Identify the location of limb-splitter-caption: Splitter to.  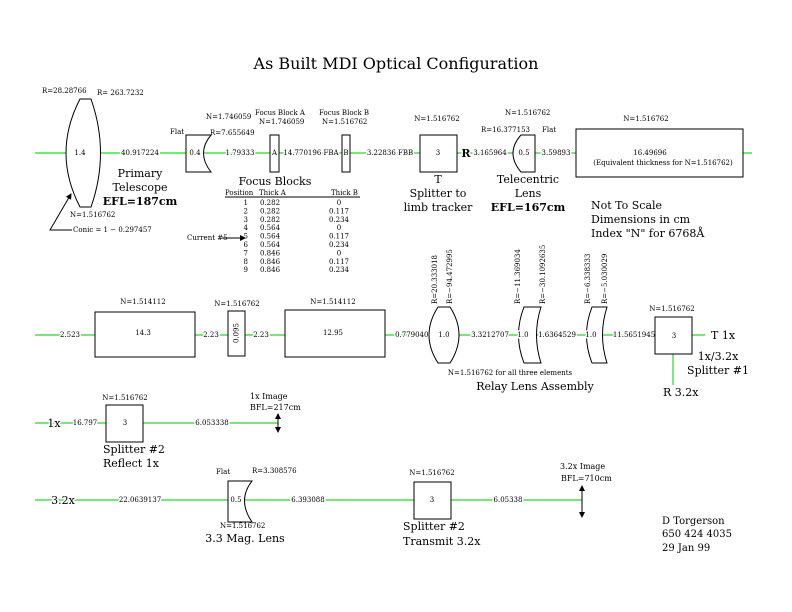
(438, 193).